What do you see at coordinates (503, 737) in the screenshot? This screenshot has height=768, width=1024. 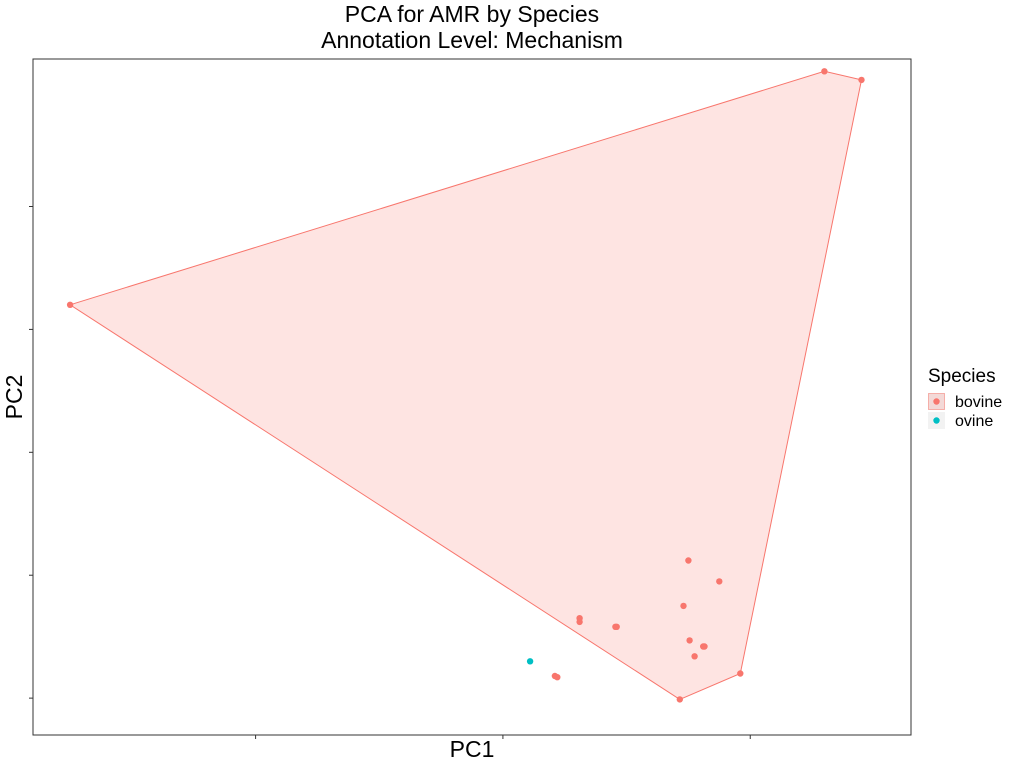 I see `x-axis-ticks` at bounding box center [503, 737].